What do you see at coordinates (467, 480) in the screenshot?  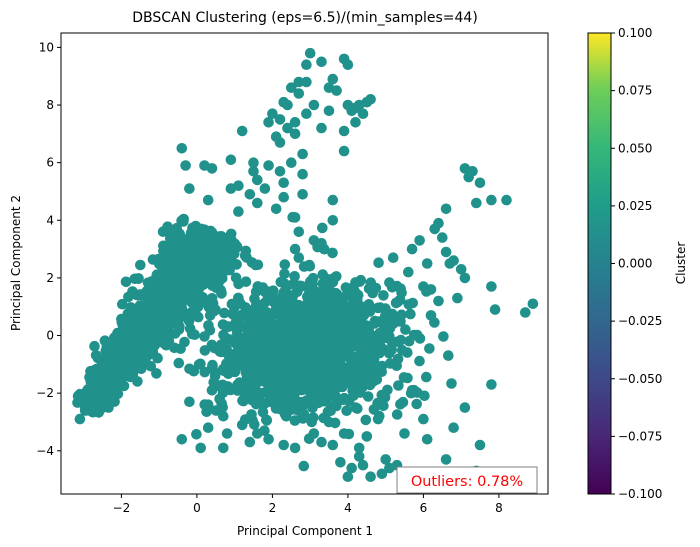 I see `outliers-annotation: Outliers: 0.78%` at bounding box center [467, 480].